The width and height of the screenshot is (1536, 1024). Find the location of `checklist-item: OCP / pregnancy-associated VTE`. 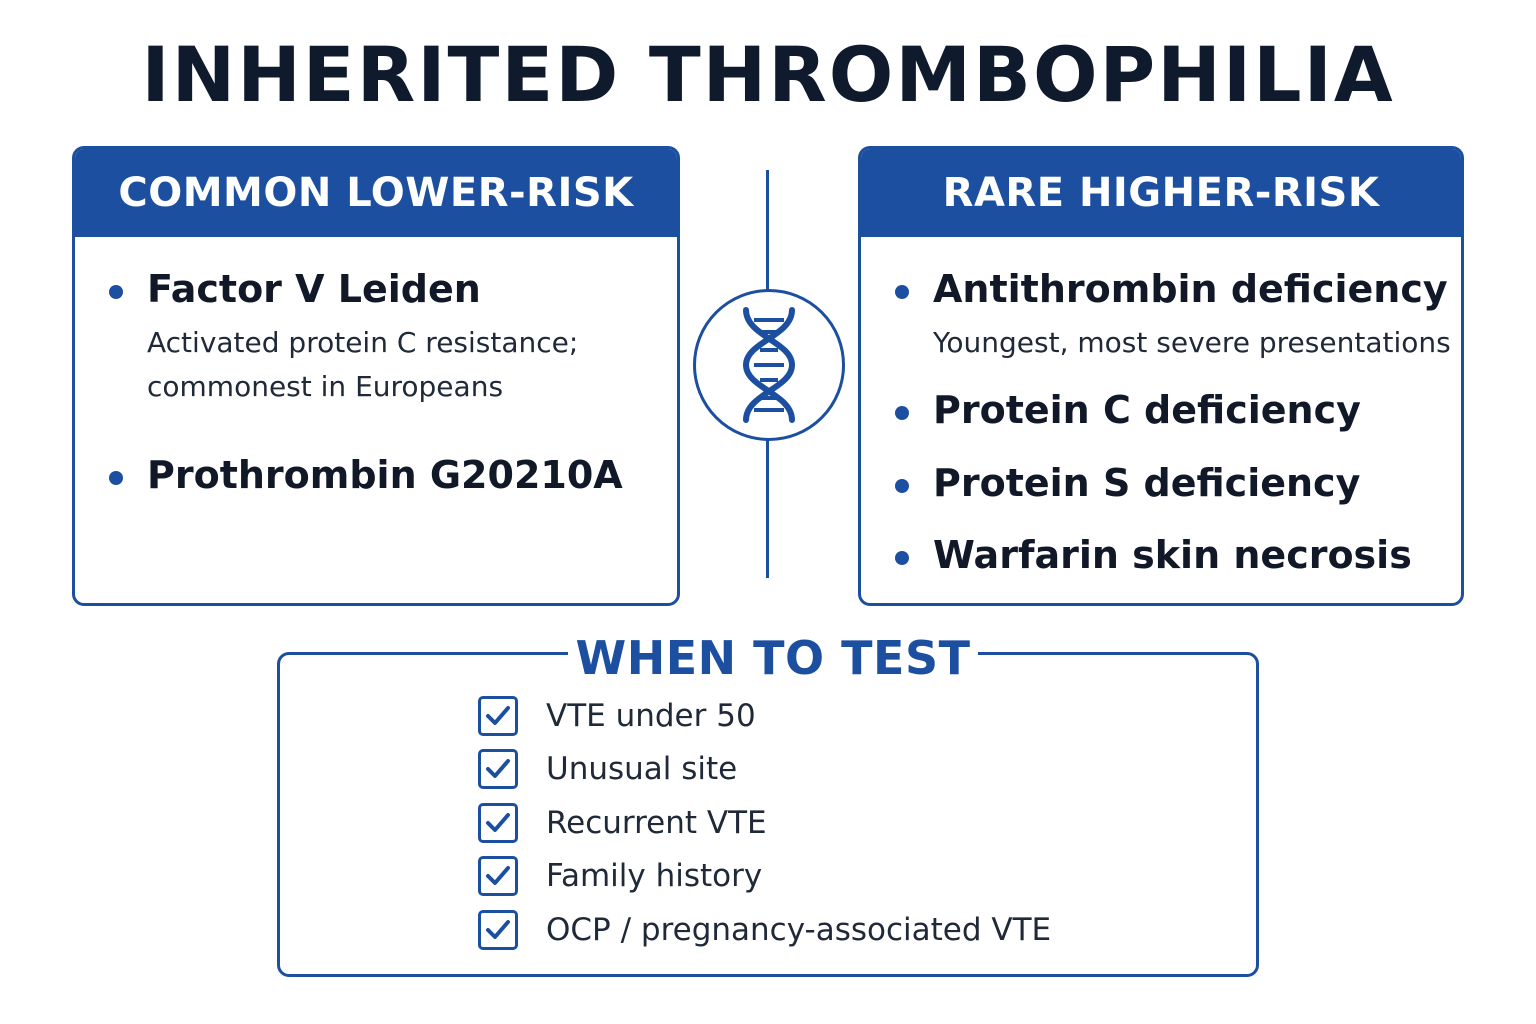

checklist-item: OCP / pregnancy-associated VTE is located at coordinates (764, 930).